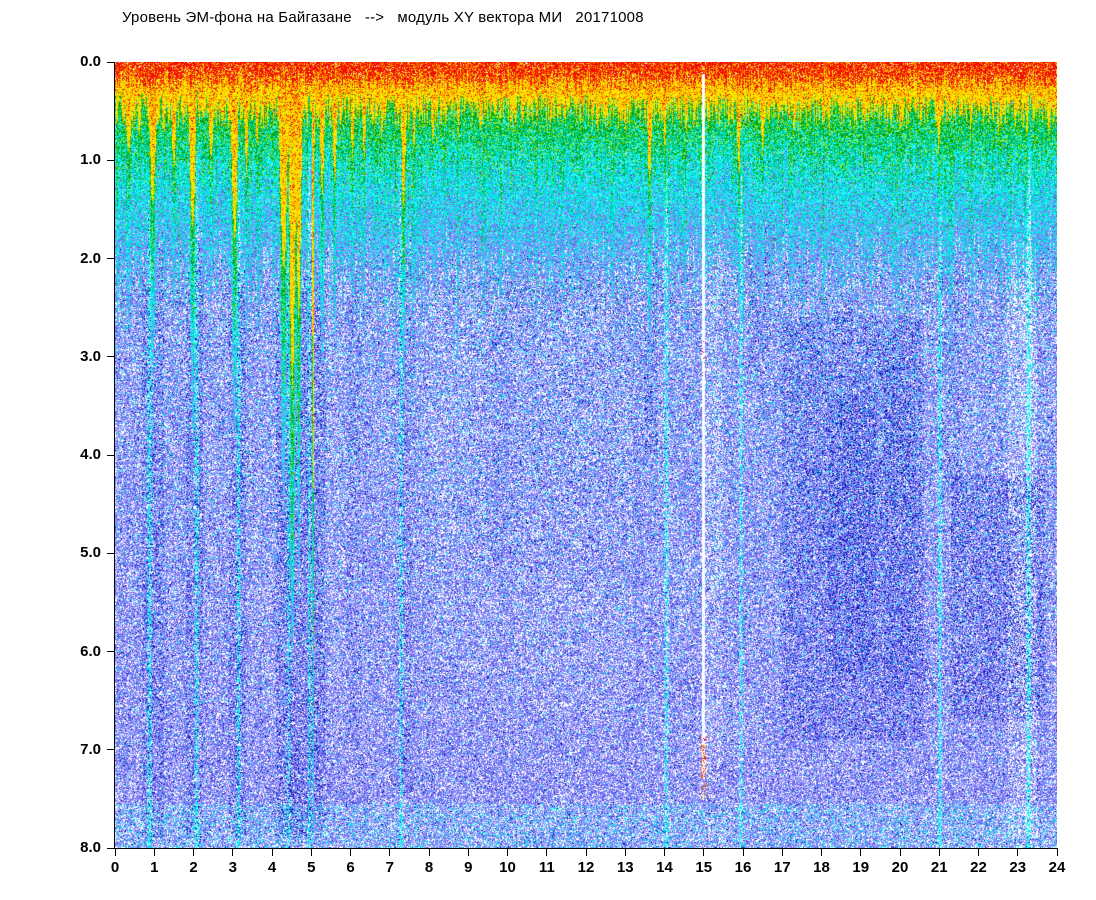 The width and height of the screenshot is (1096, 900). I want to click on y-tick-label: 0.0, so click(90, 61).